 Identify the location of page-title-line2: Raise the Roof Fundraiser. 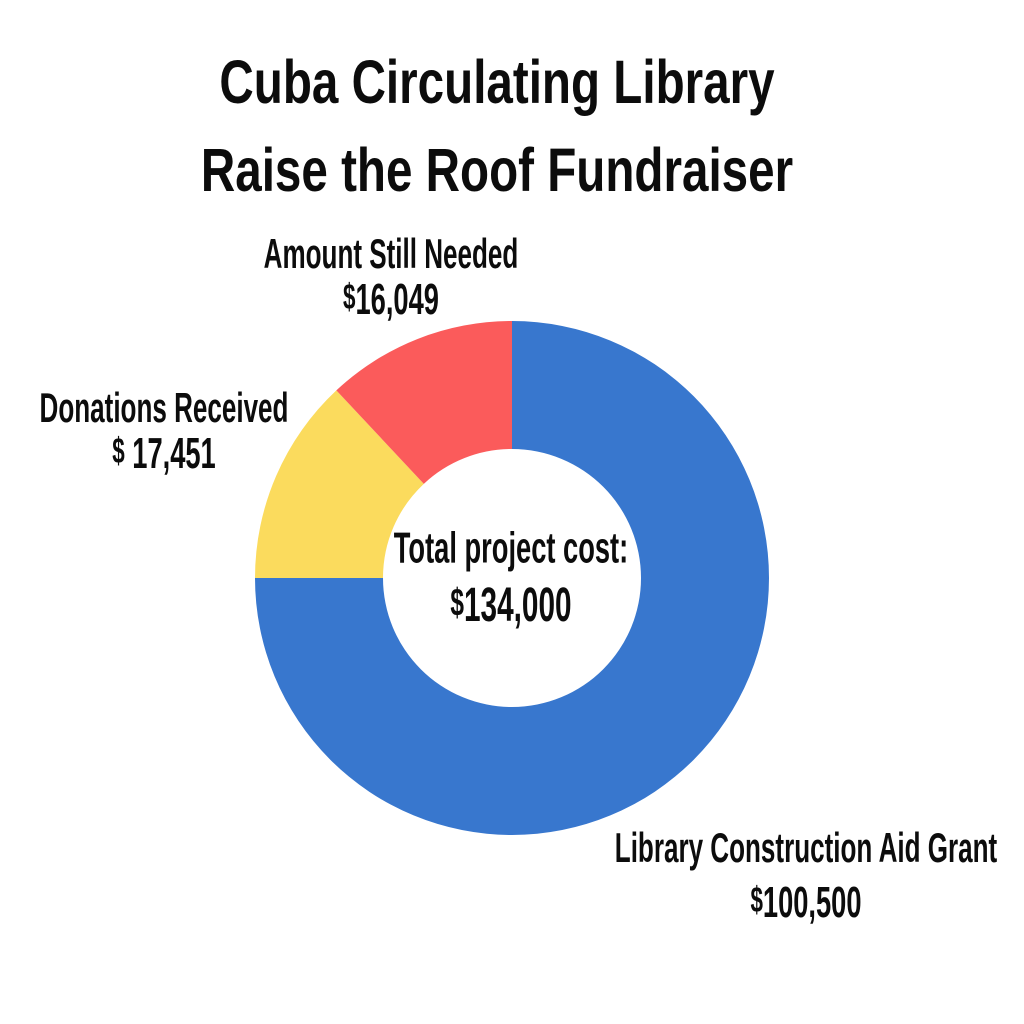
(497, 170).